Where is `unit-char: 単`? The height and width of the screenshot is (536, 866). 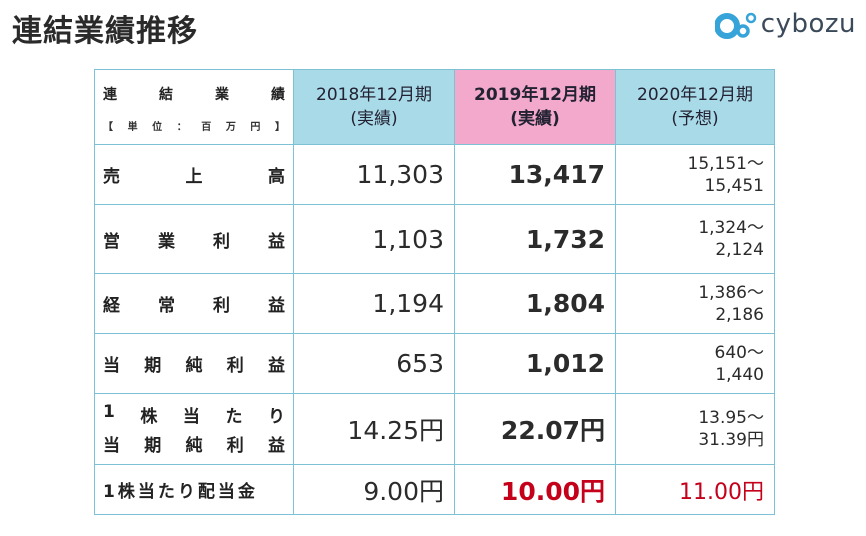 unit-char: 単 is located at coordinates (132, 127).